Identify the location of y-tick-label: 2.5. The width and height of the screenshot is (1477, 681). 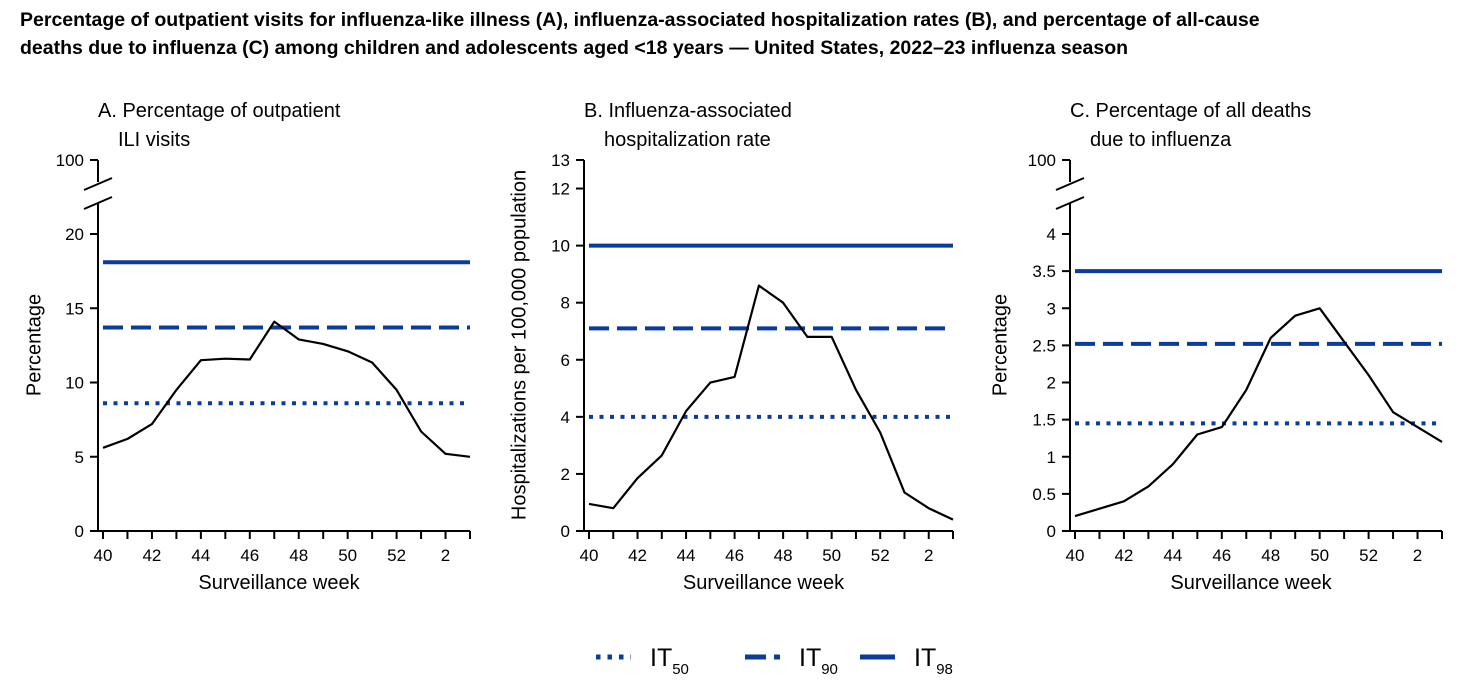
(1044, 345).